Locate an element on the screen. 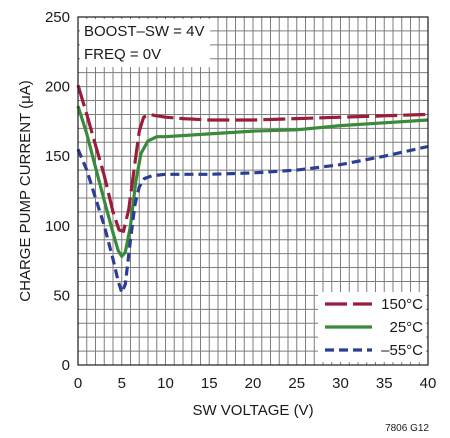 Image resolution: width=450 pixels, height=438 pixels. legend-label-2: –55°C is located at coordinates (402, 350).